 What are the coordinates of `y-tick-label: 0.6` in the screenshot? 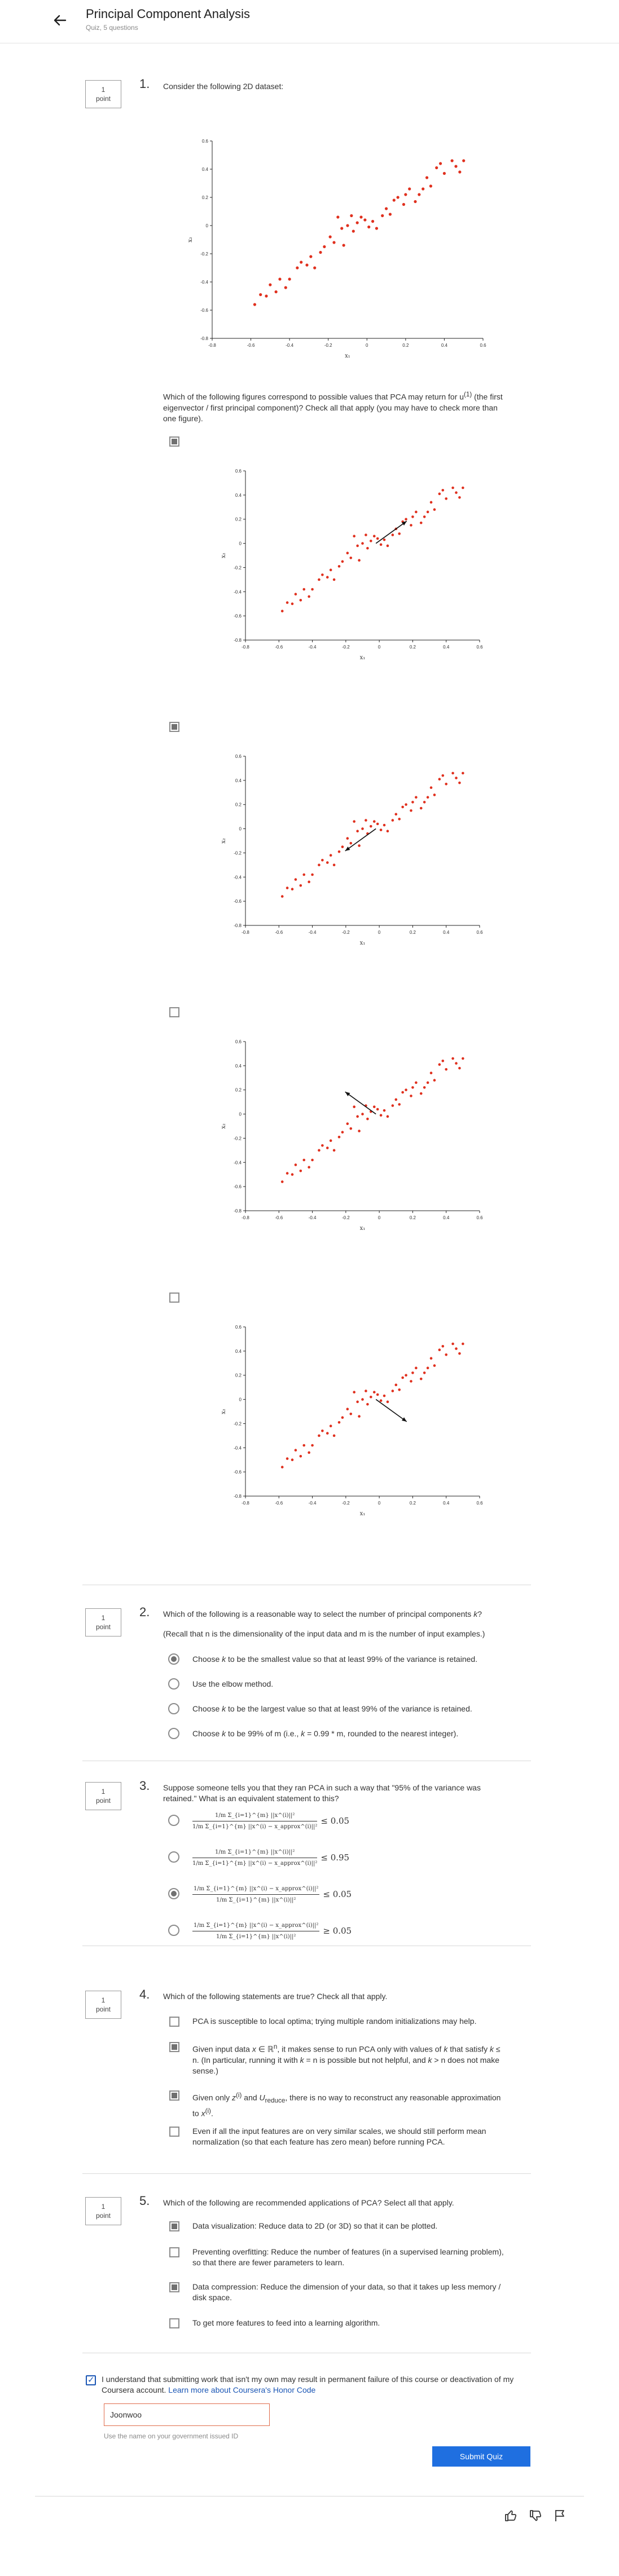 It's located at (239, 756).